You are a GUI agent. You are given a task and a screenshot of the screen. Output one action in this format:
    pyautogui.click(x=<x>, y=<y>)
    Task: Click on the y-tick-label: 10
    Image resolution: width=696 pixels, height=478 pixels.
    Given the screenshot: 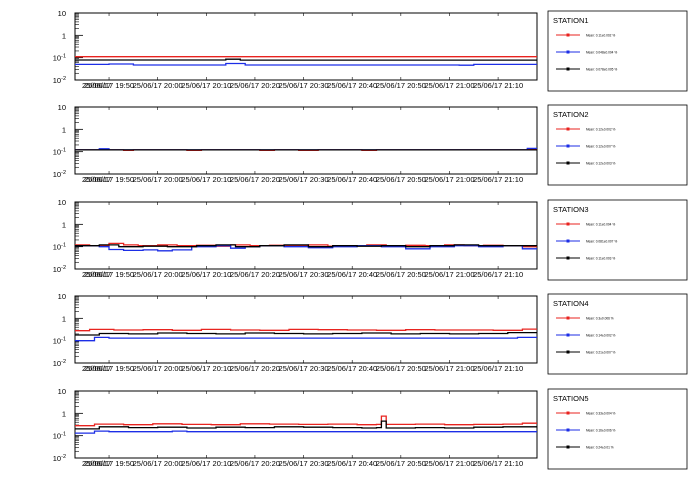 What is the action you would take?
    pyautogui.click(x=62, y=391)
    